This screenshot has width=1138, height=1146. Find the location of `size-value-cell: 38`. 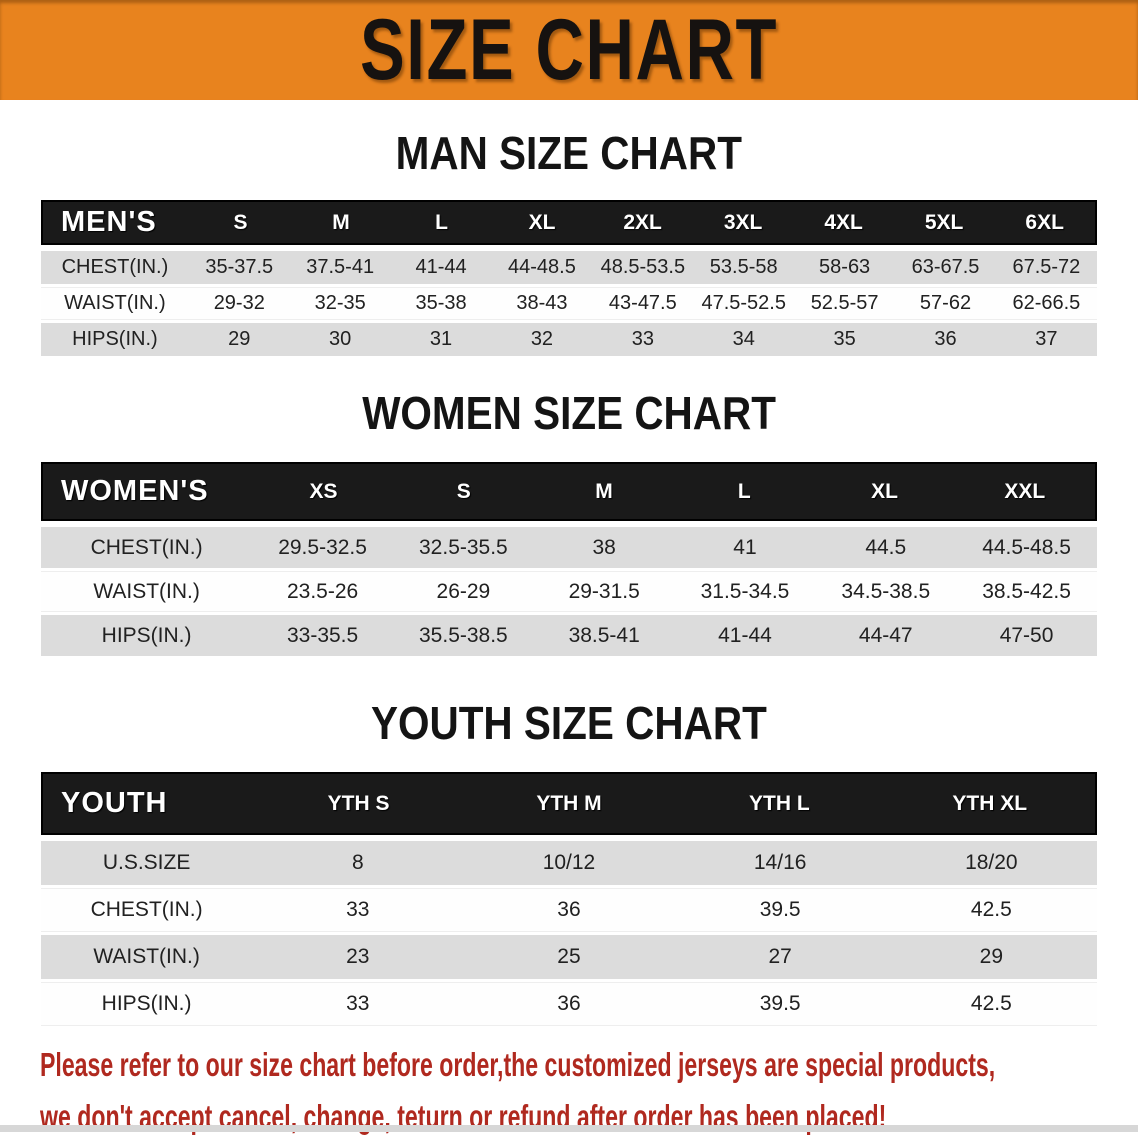

size-value-cell: 38 is located at coordinates (604, 547).